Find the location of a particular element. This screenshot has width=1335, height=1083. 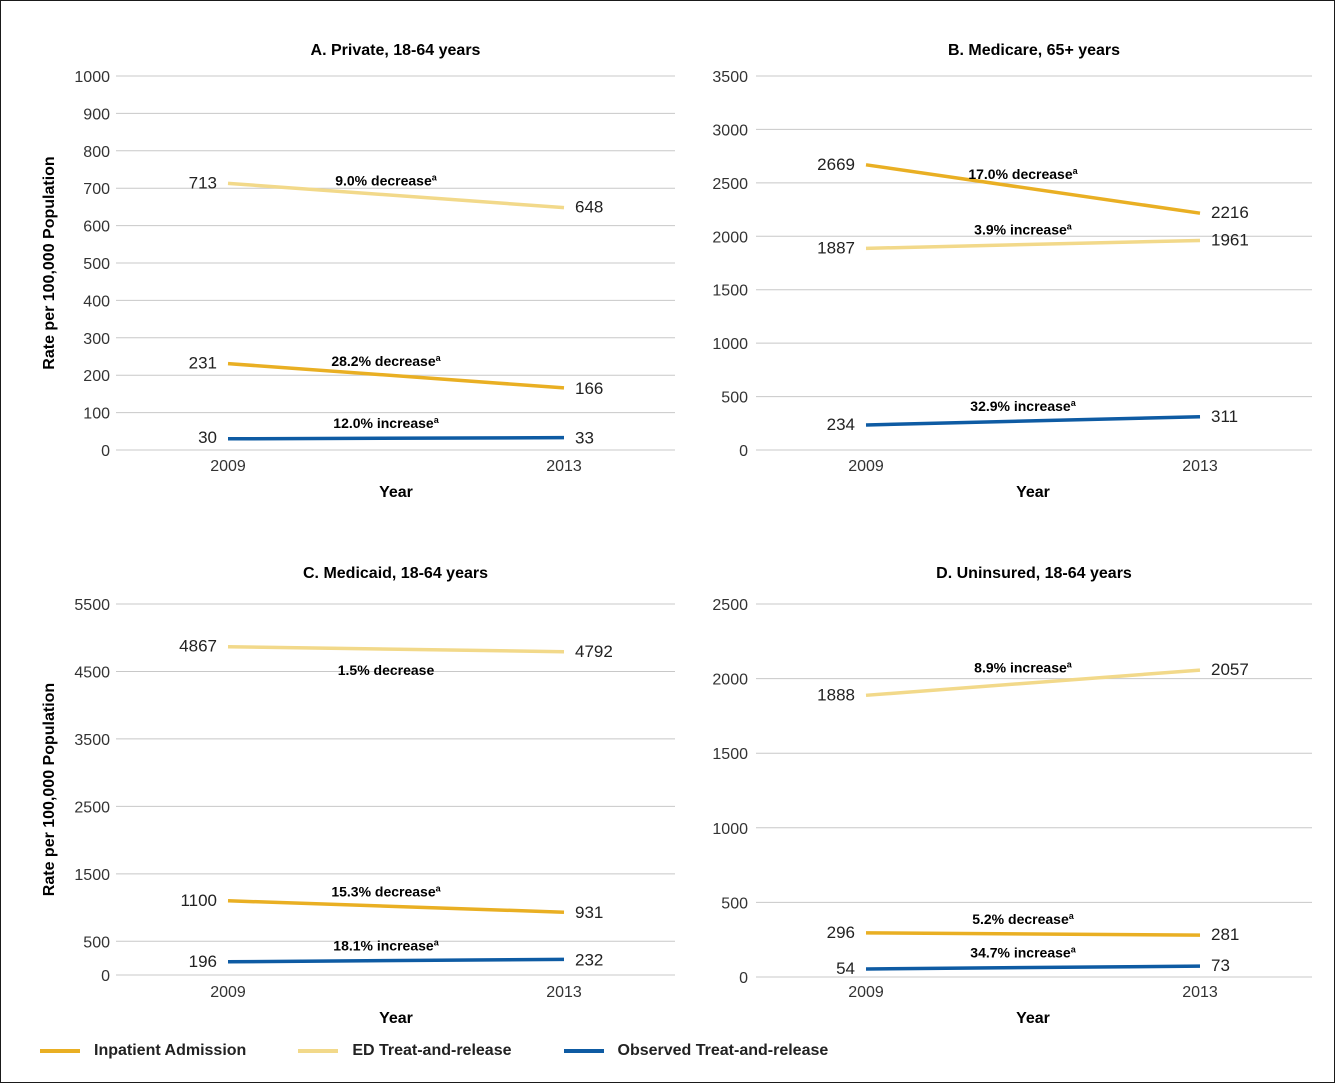

data-label-inpatient-end: 166 is located at coordinates (589, 388).